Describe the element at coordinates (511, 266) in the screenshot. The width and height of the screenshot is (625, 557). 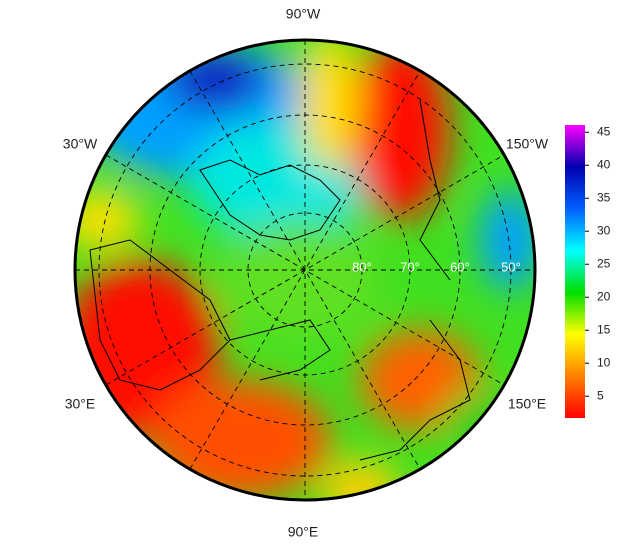
I see `latitude-label: 50°` at that location.